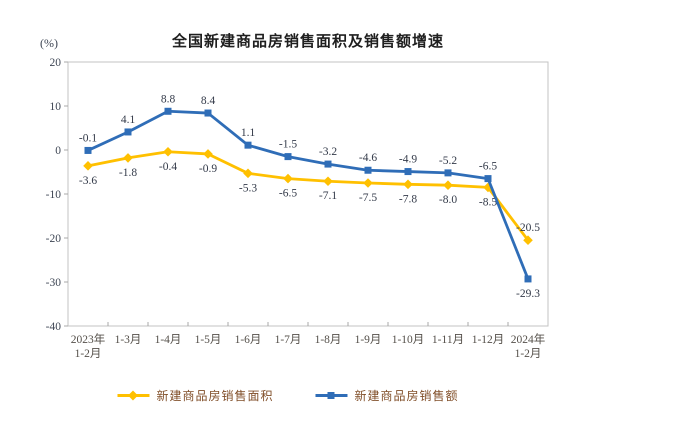 The height and width of the screenshot is (440, 693). I want to click on sales-amount-square-line-icon, so click(331, 395).